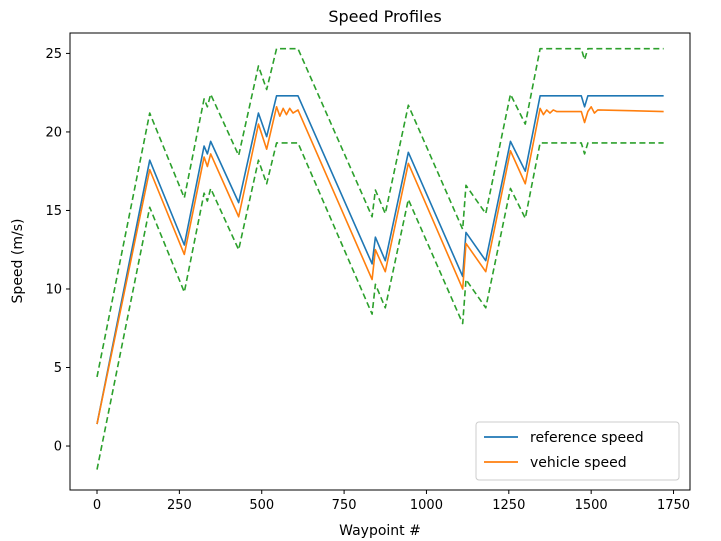 The height and width of the screenshot is (541, 721). Describe the element at coordinates (578, 463) in the screenshot. I see `legend-label-vehicle-speed: vehicle speed` at that location.